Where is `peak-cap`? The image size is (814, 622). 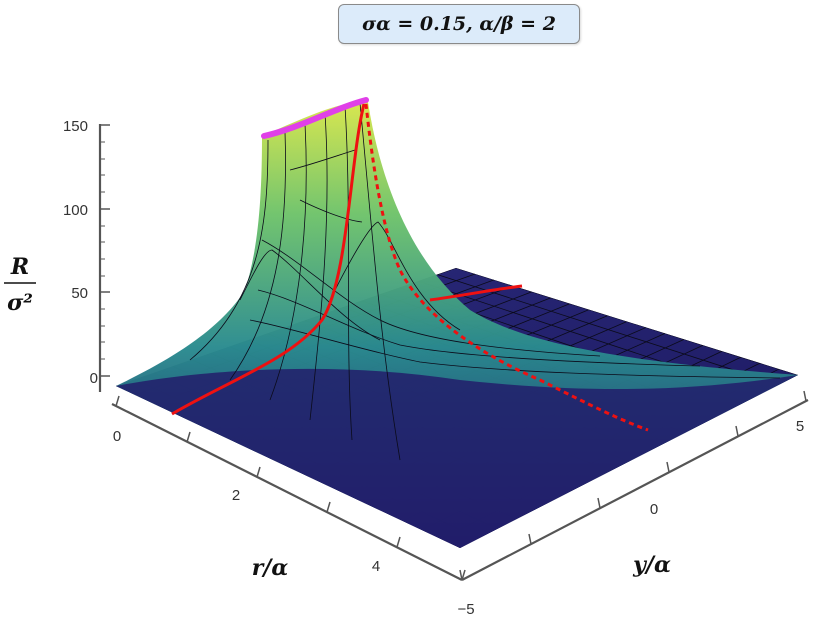
peak-cap is located at coordinates (315, 118).